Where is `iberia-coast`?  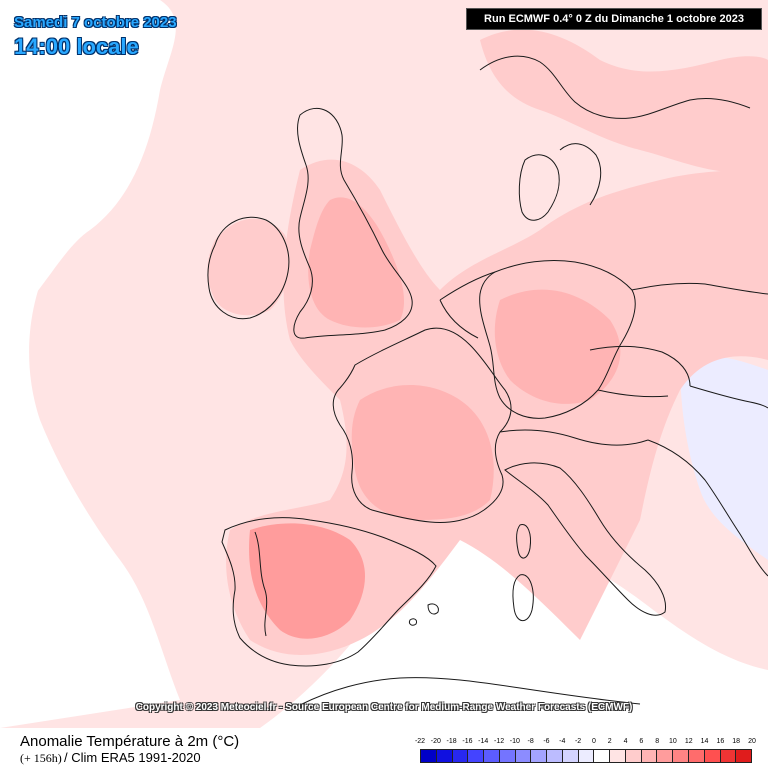
iberia-coast is located at coordinates (329, 592).